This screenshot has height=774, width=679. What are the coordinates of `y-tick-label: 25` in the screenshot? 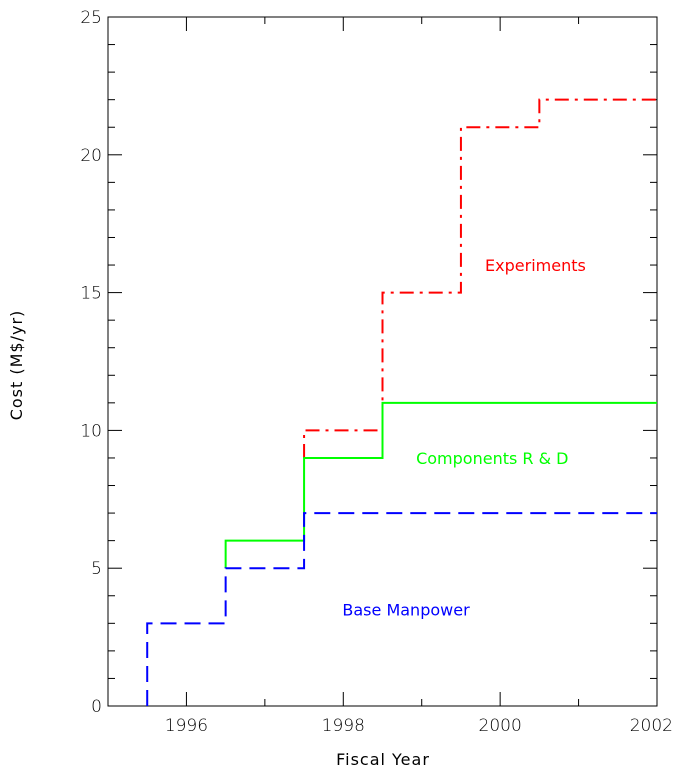 It's located at (91, 18).